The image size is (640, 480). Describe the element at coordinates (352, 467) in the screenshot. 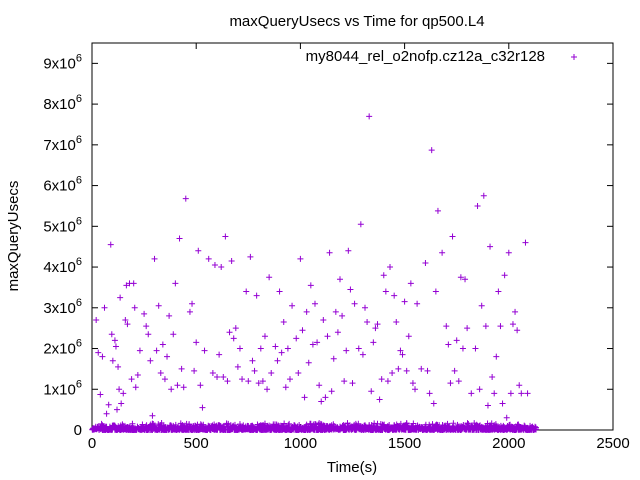

I see `x-axis-label: Time(s)` at that location.